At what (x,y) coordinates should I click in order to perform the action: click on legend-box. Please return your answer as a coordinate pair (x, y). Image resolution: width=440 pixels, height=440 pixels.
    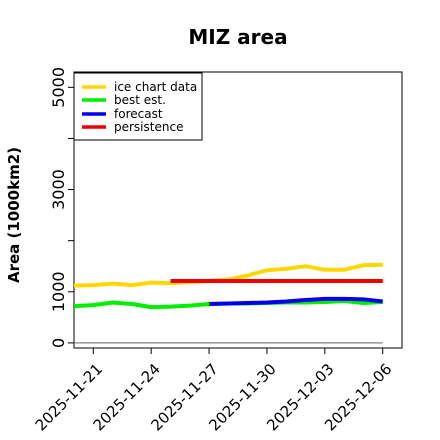
    Looking at the image, I should click on (138, 106).